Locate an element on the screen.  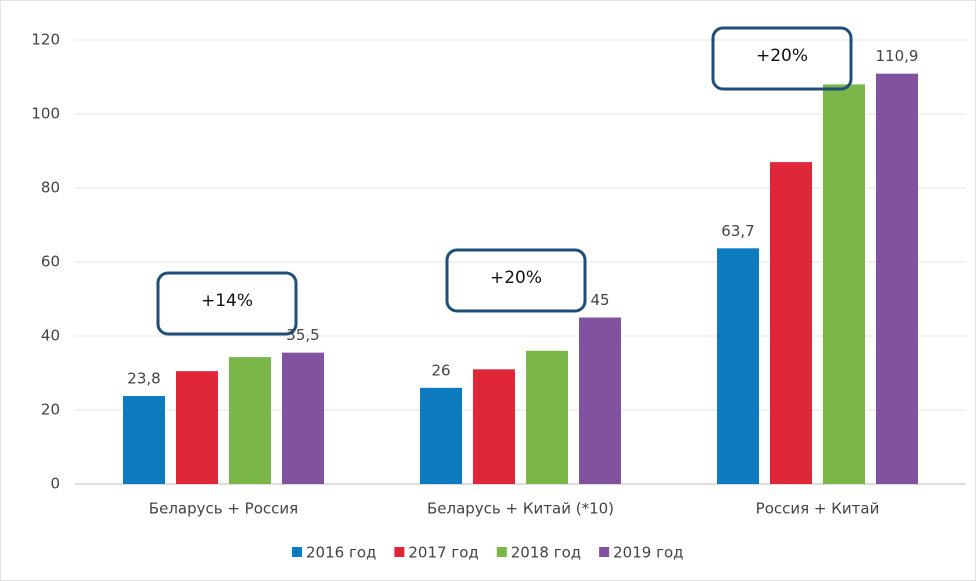
value-label: 26 is located at coordinates (440, 370).